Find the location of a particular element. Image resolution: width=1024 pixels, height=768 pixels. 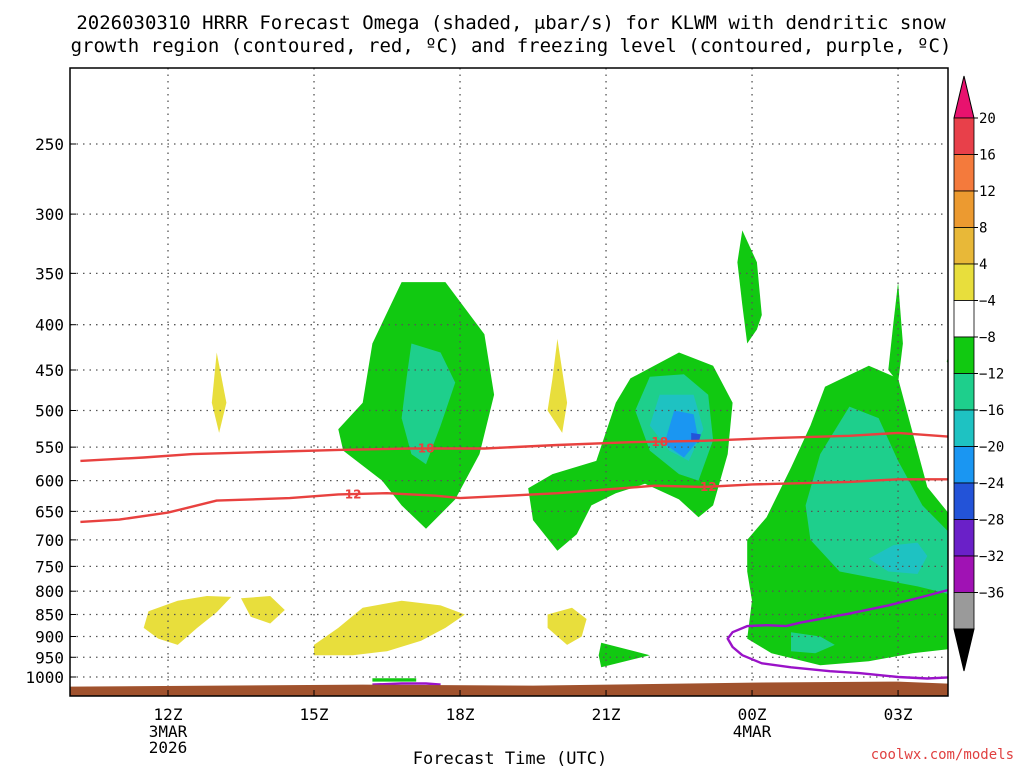

y-tick-label-500: 500 is located at coordinates (49, 411).